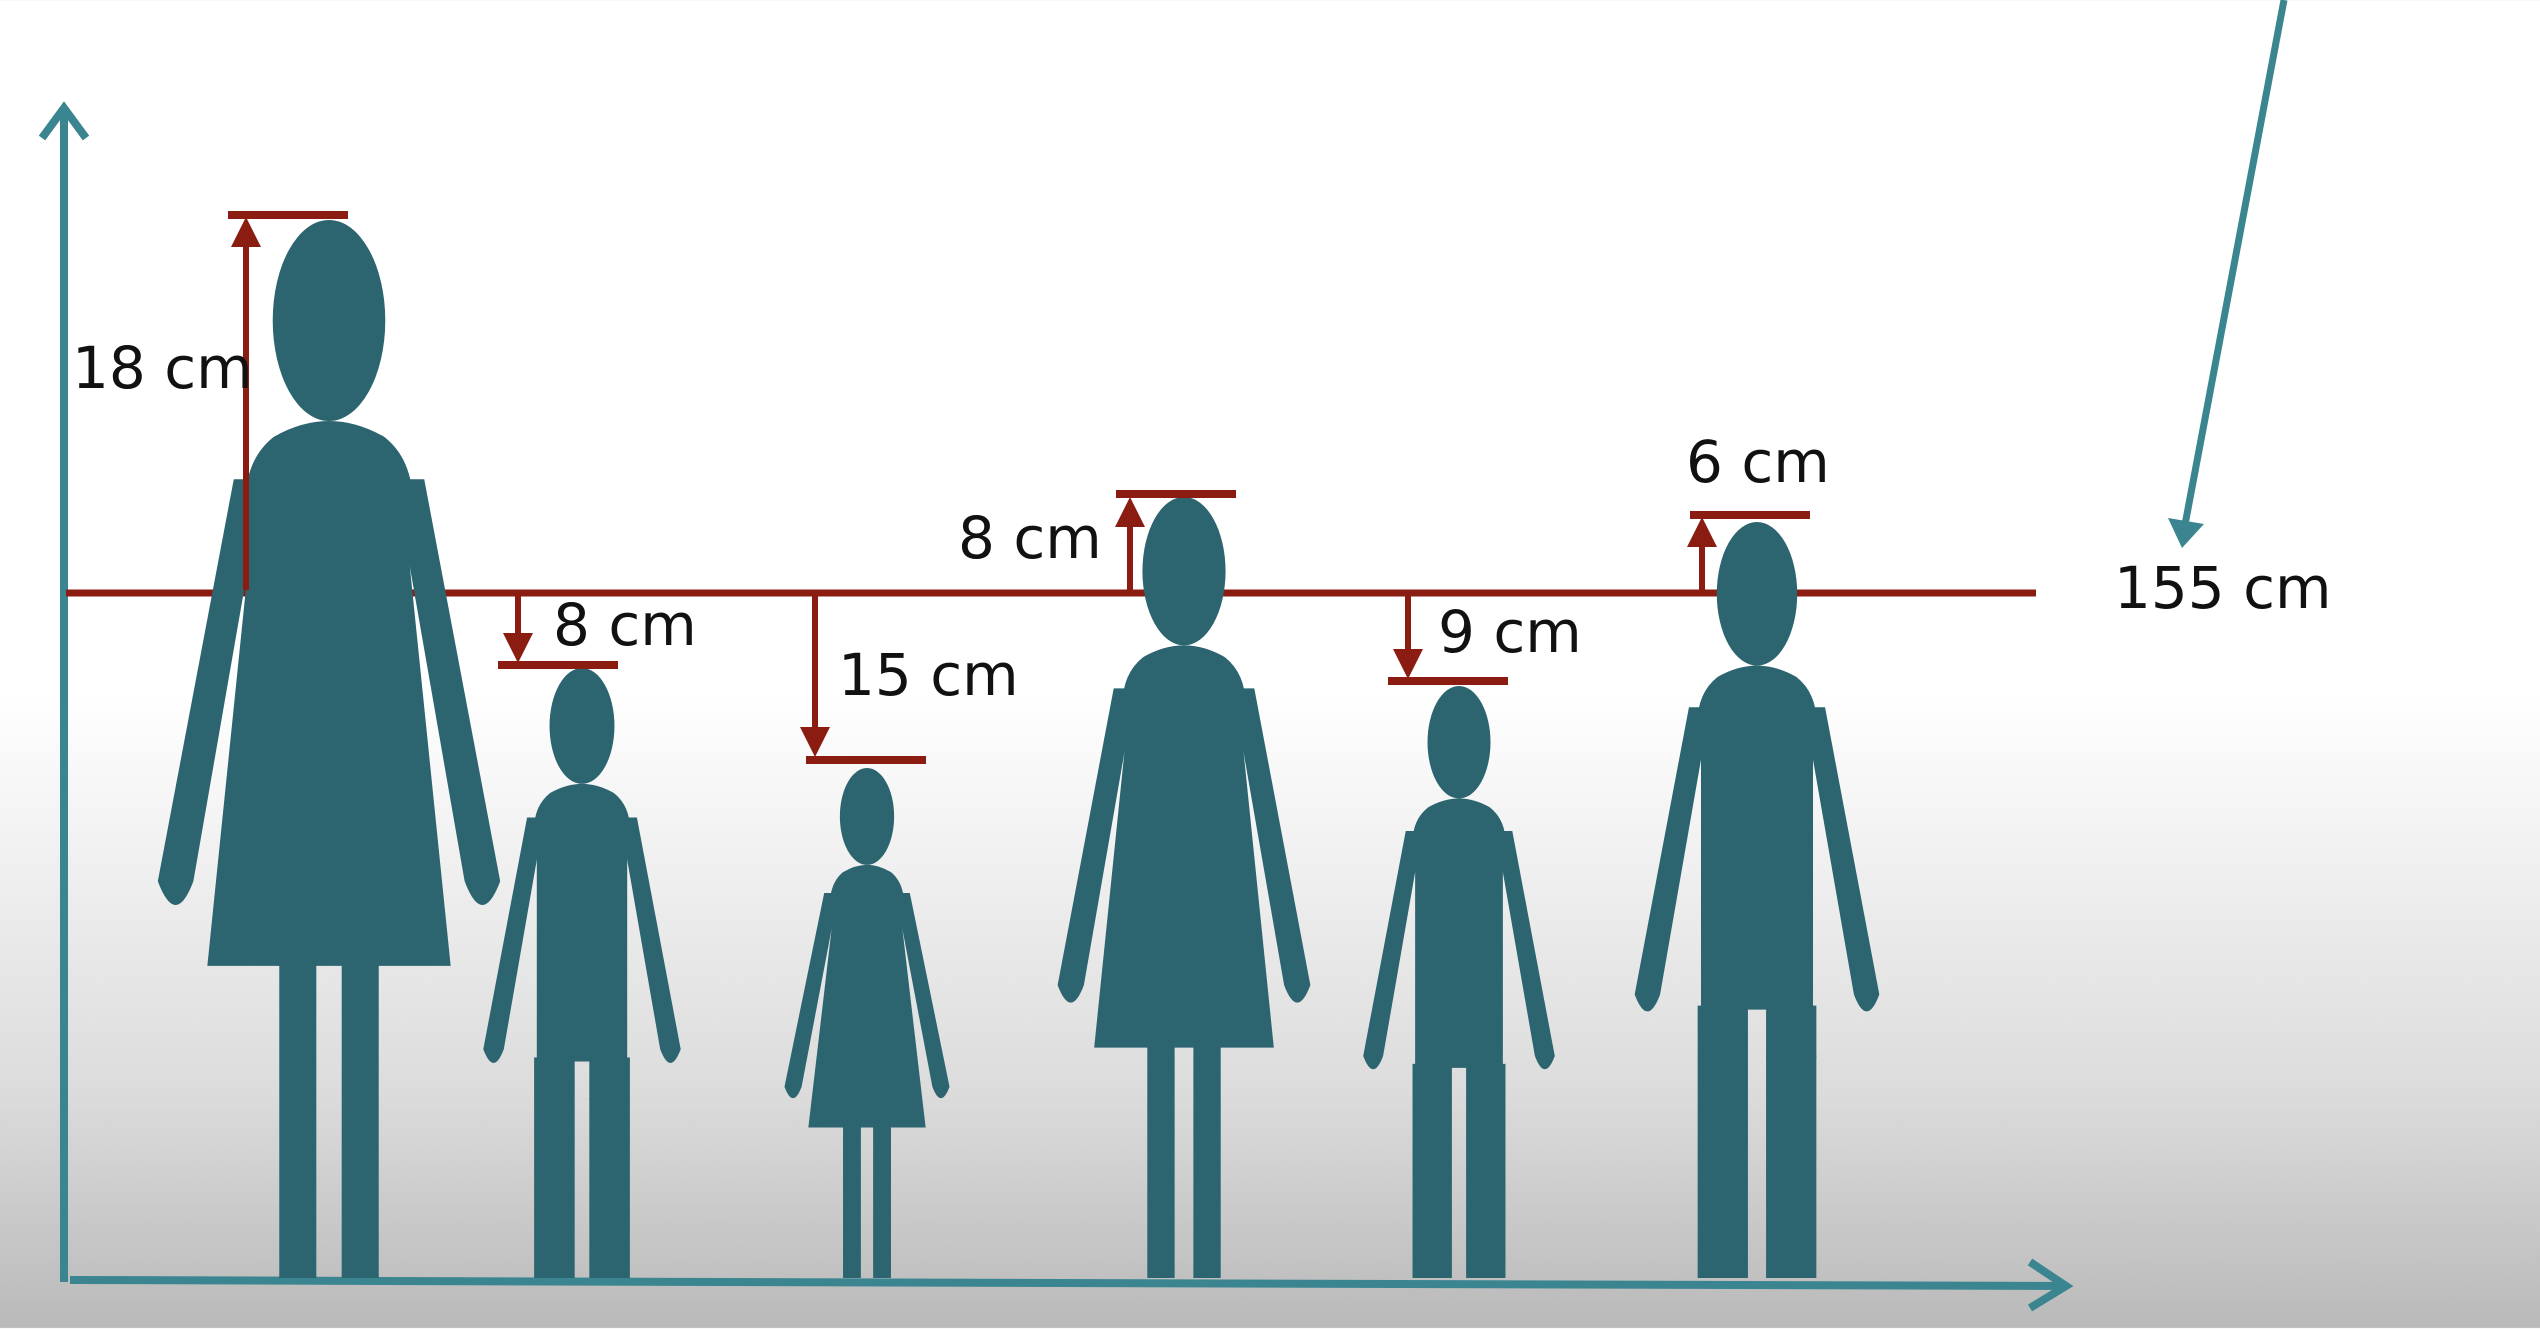  What do you see at coordinates (1758, 462) in the screenshot?
I see `marker-label: 6 cm` at bounding box center [1758, 462].